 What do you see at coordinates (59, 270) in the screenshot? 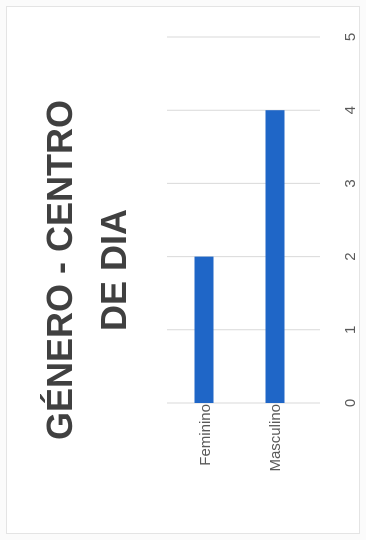
I see `chart-title-line-1: GÉNERO - CENTRO` at bounding box center [59, 270].